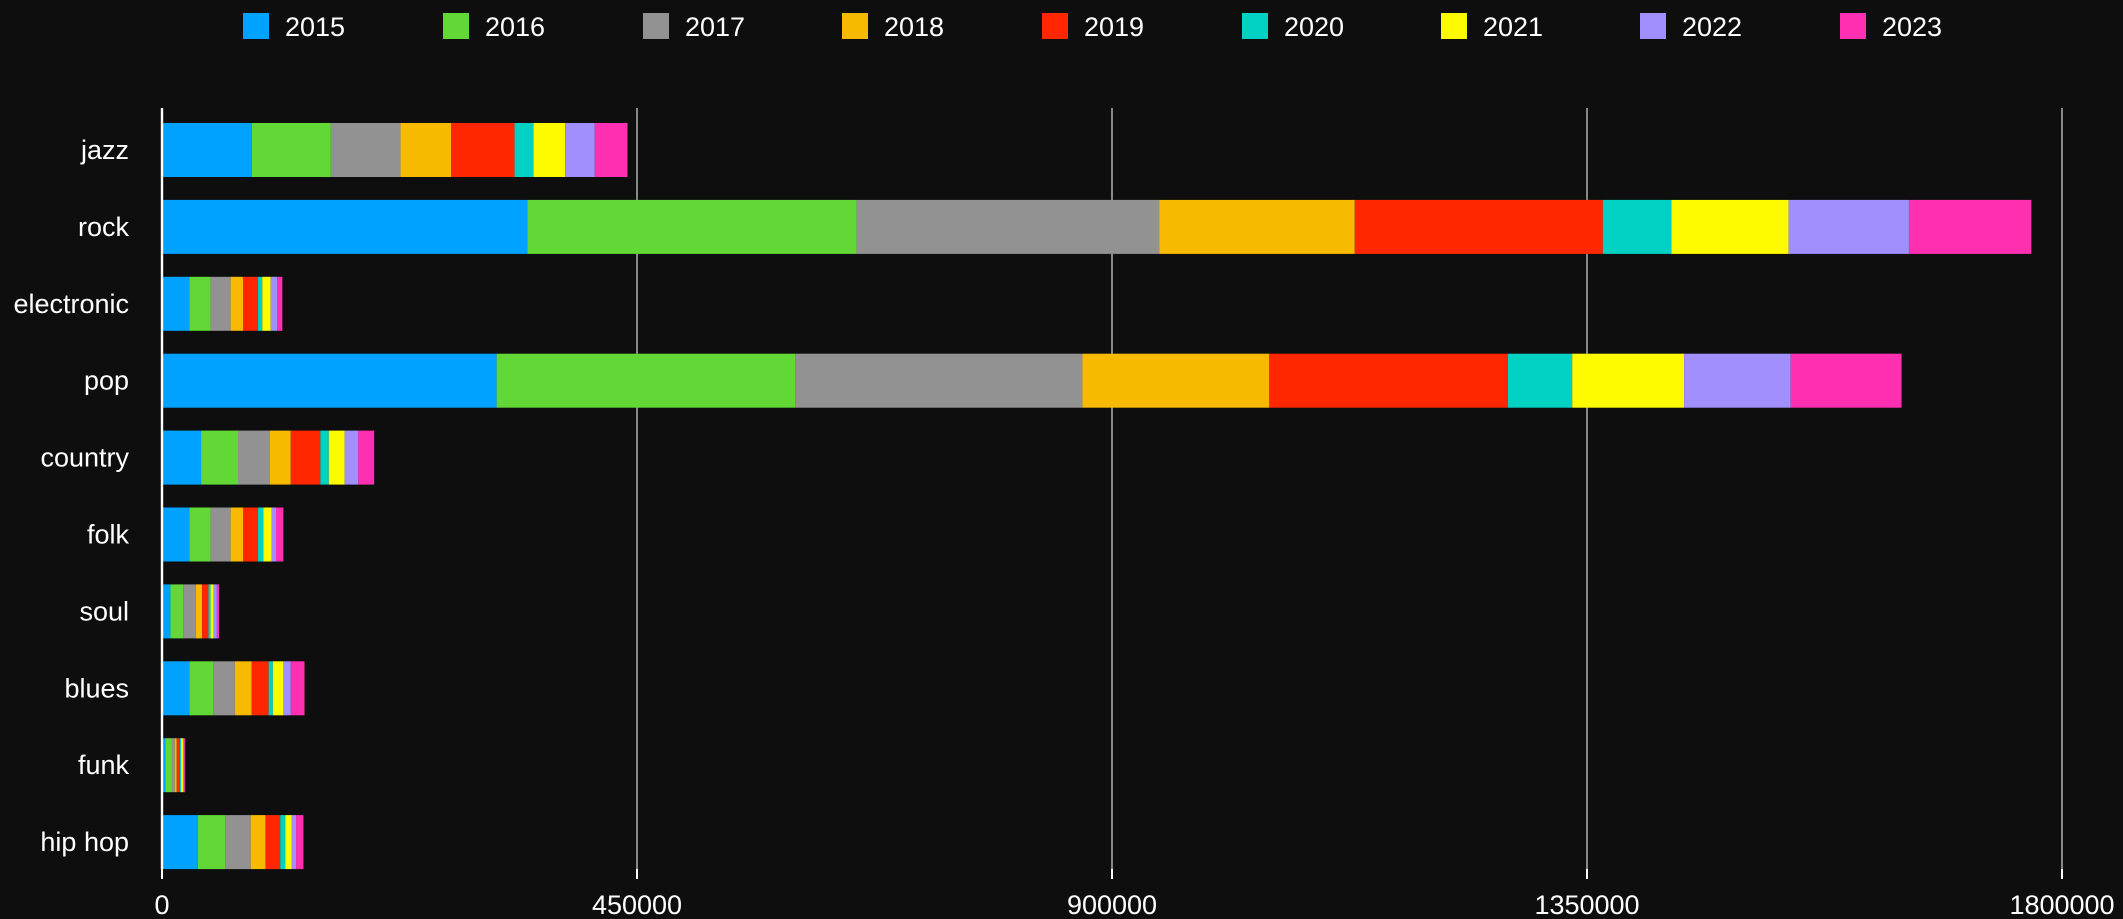 The width and height of the screenshot is (2123, 919). What do you see at coordinates (176, 688) in the screenshot?
I see `bar-blues-2015` at bounding box center [176, 688].